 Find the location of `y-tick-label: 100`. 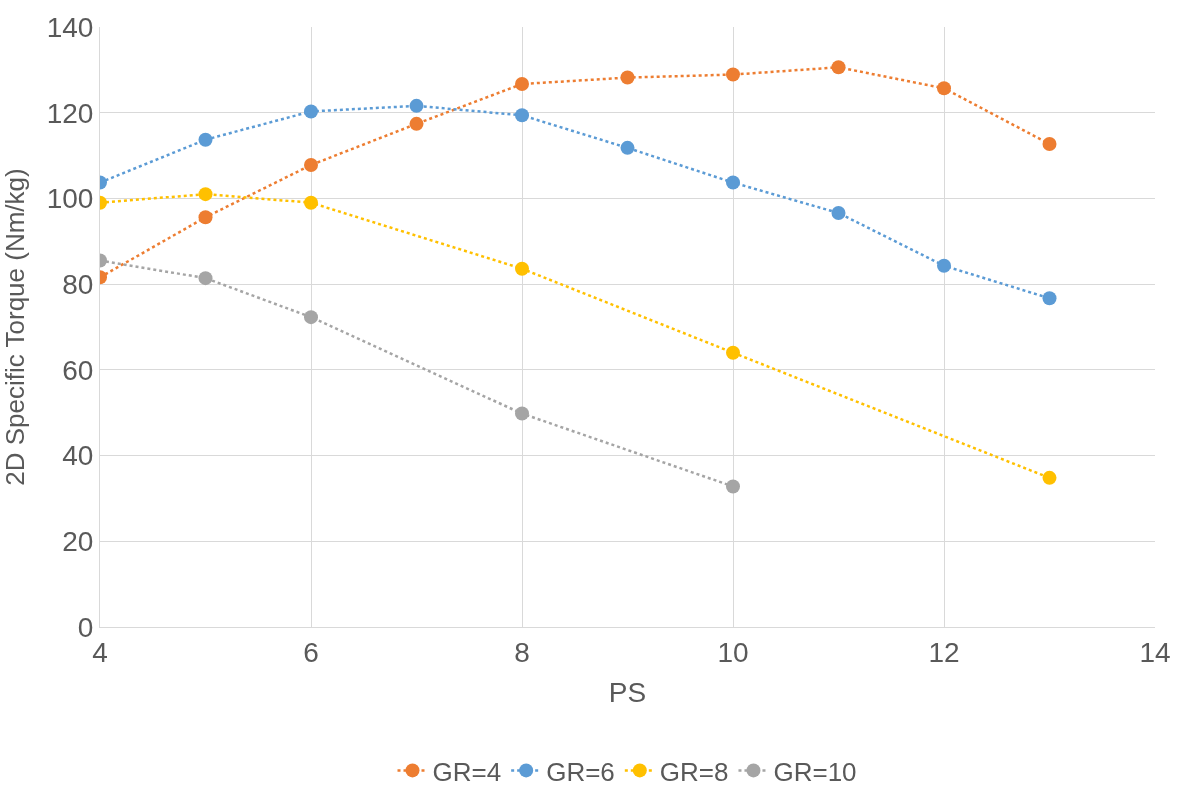

y-tick-label: 100 is located at coordinates (70, 199).